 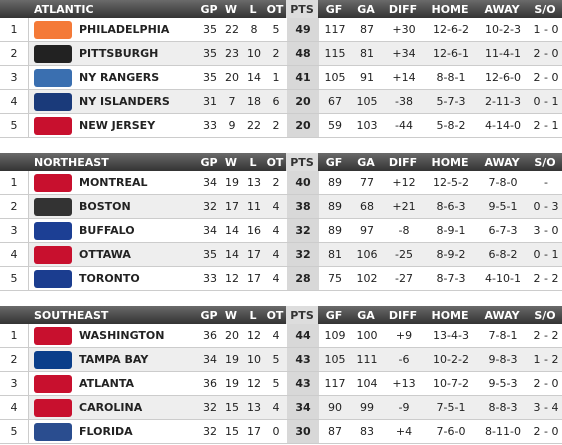 I want to click on stat: 105, so click(x=367, y=101).